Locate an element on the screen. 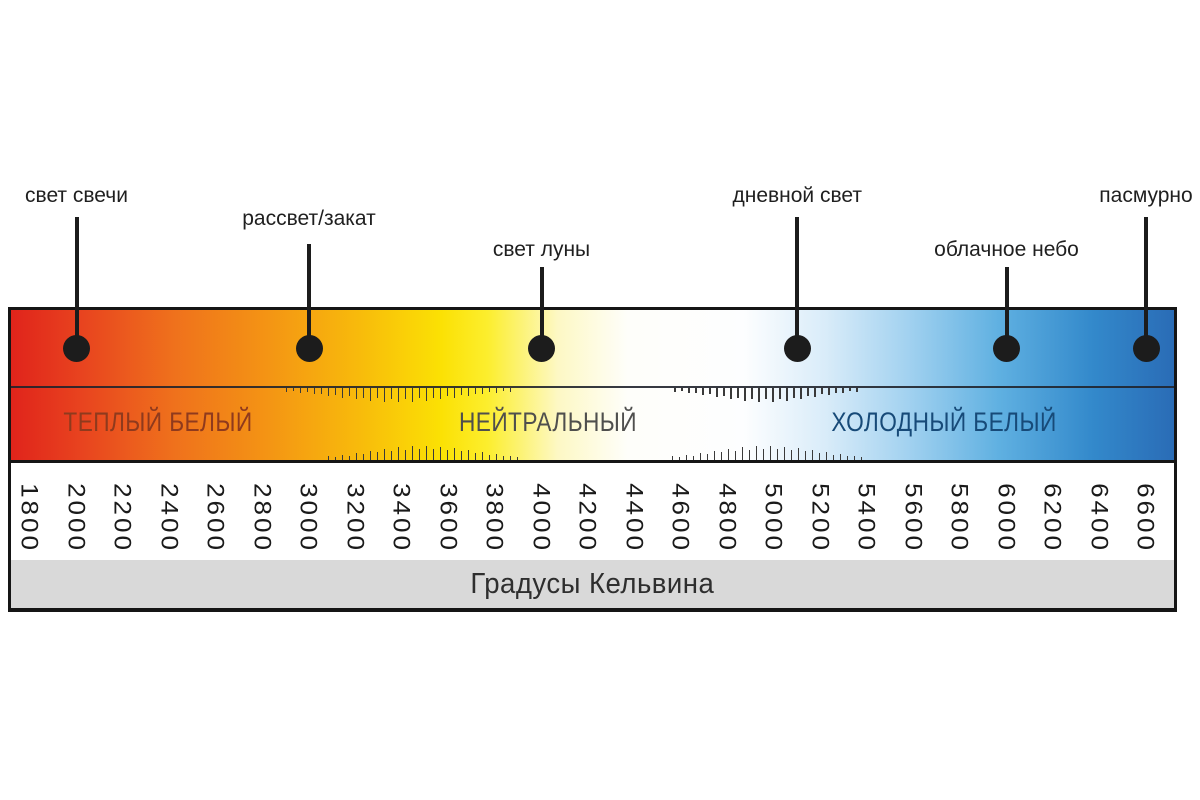  axis-tick-label: 2000 is located at coordinates (76, 518).